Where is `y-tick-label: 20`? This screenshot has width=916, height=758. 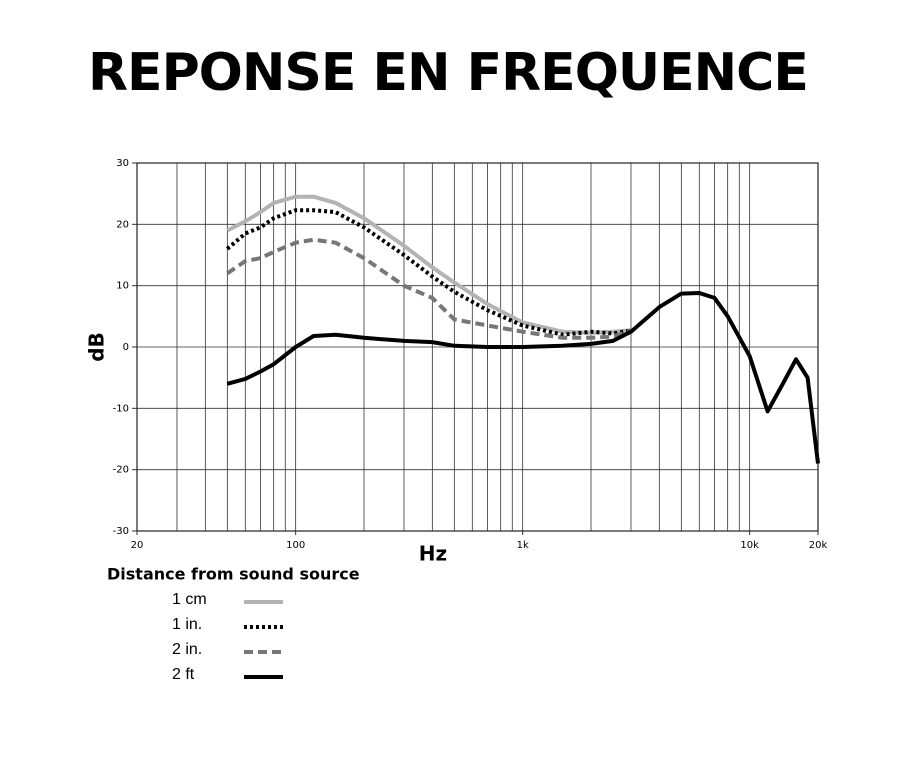
y-tick-label: 20 is located at coordinates (122, 224).